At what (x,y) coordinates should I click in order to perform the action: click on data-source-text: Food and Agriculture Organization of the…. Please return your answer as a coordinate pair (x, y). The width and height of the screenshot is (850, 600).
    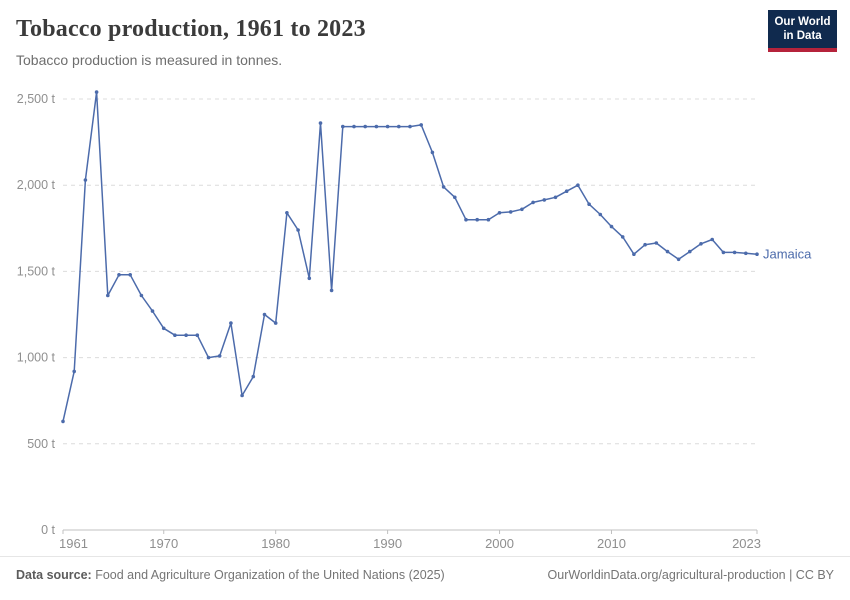
    Looking at the image, I should click on (268, 575).